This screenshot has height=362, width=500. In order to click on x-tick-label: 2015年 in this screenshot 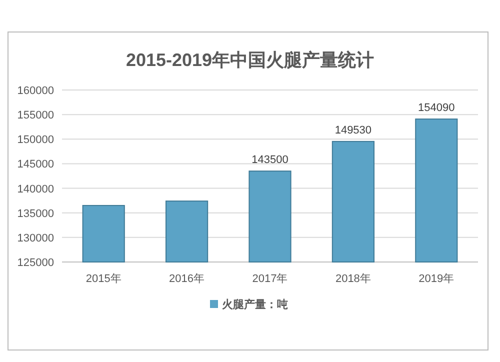, I will do `click(104, 279)`.